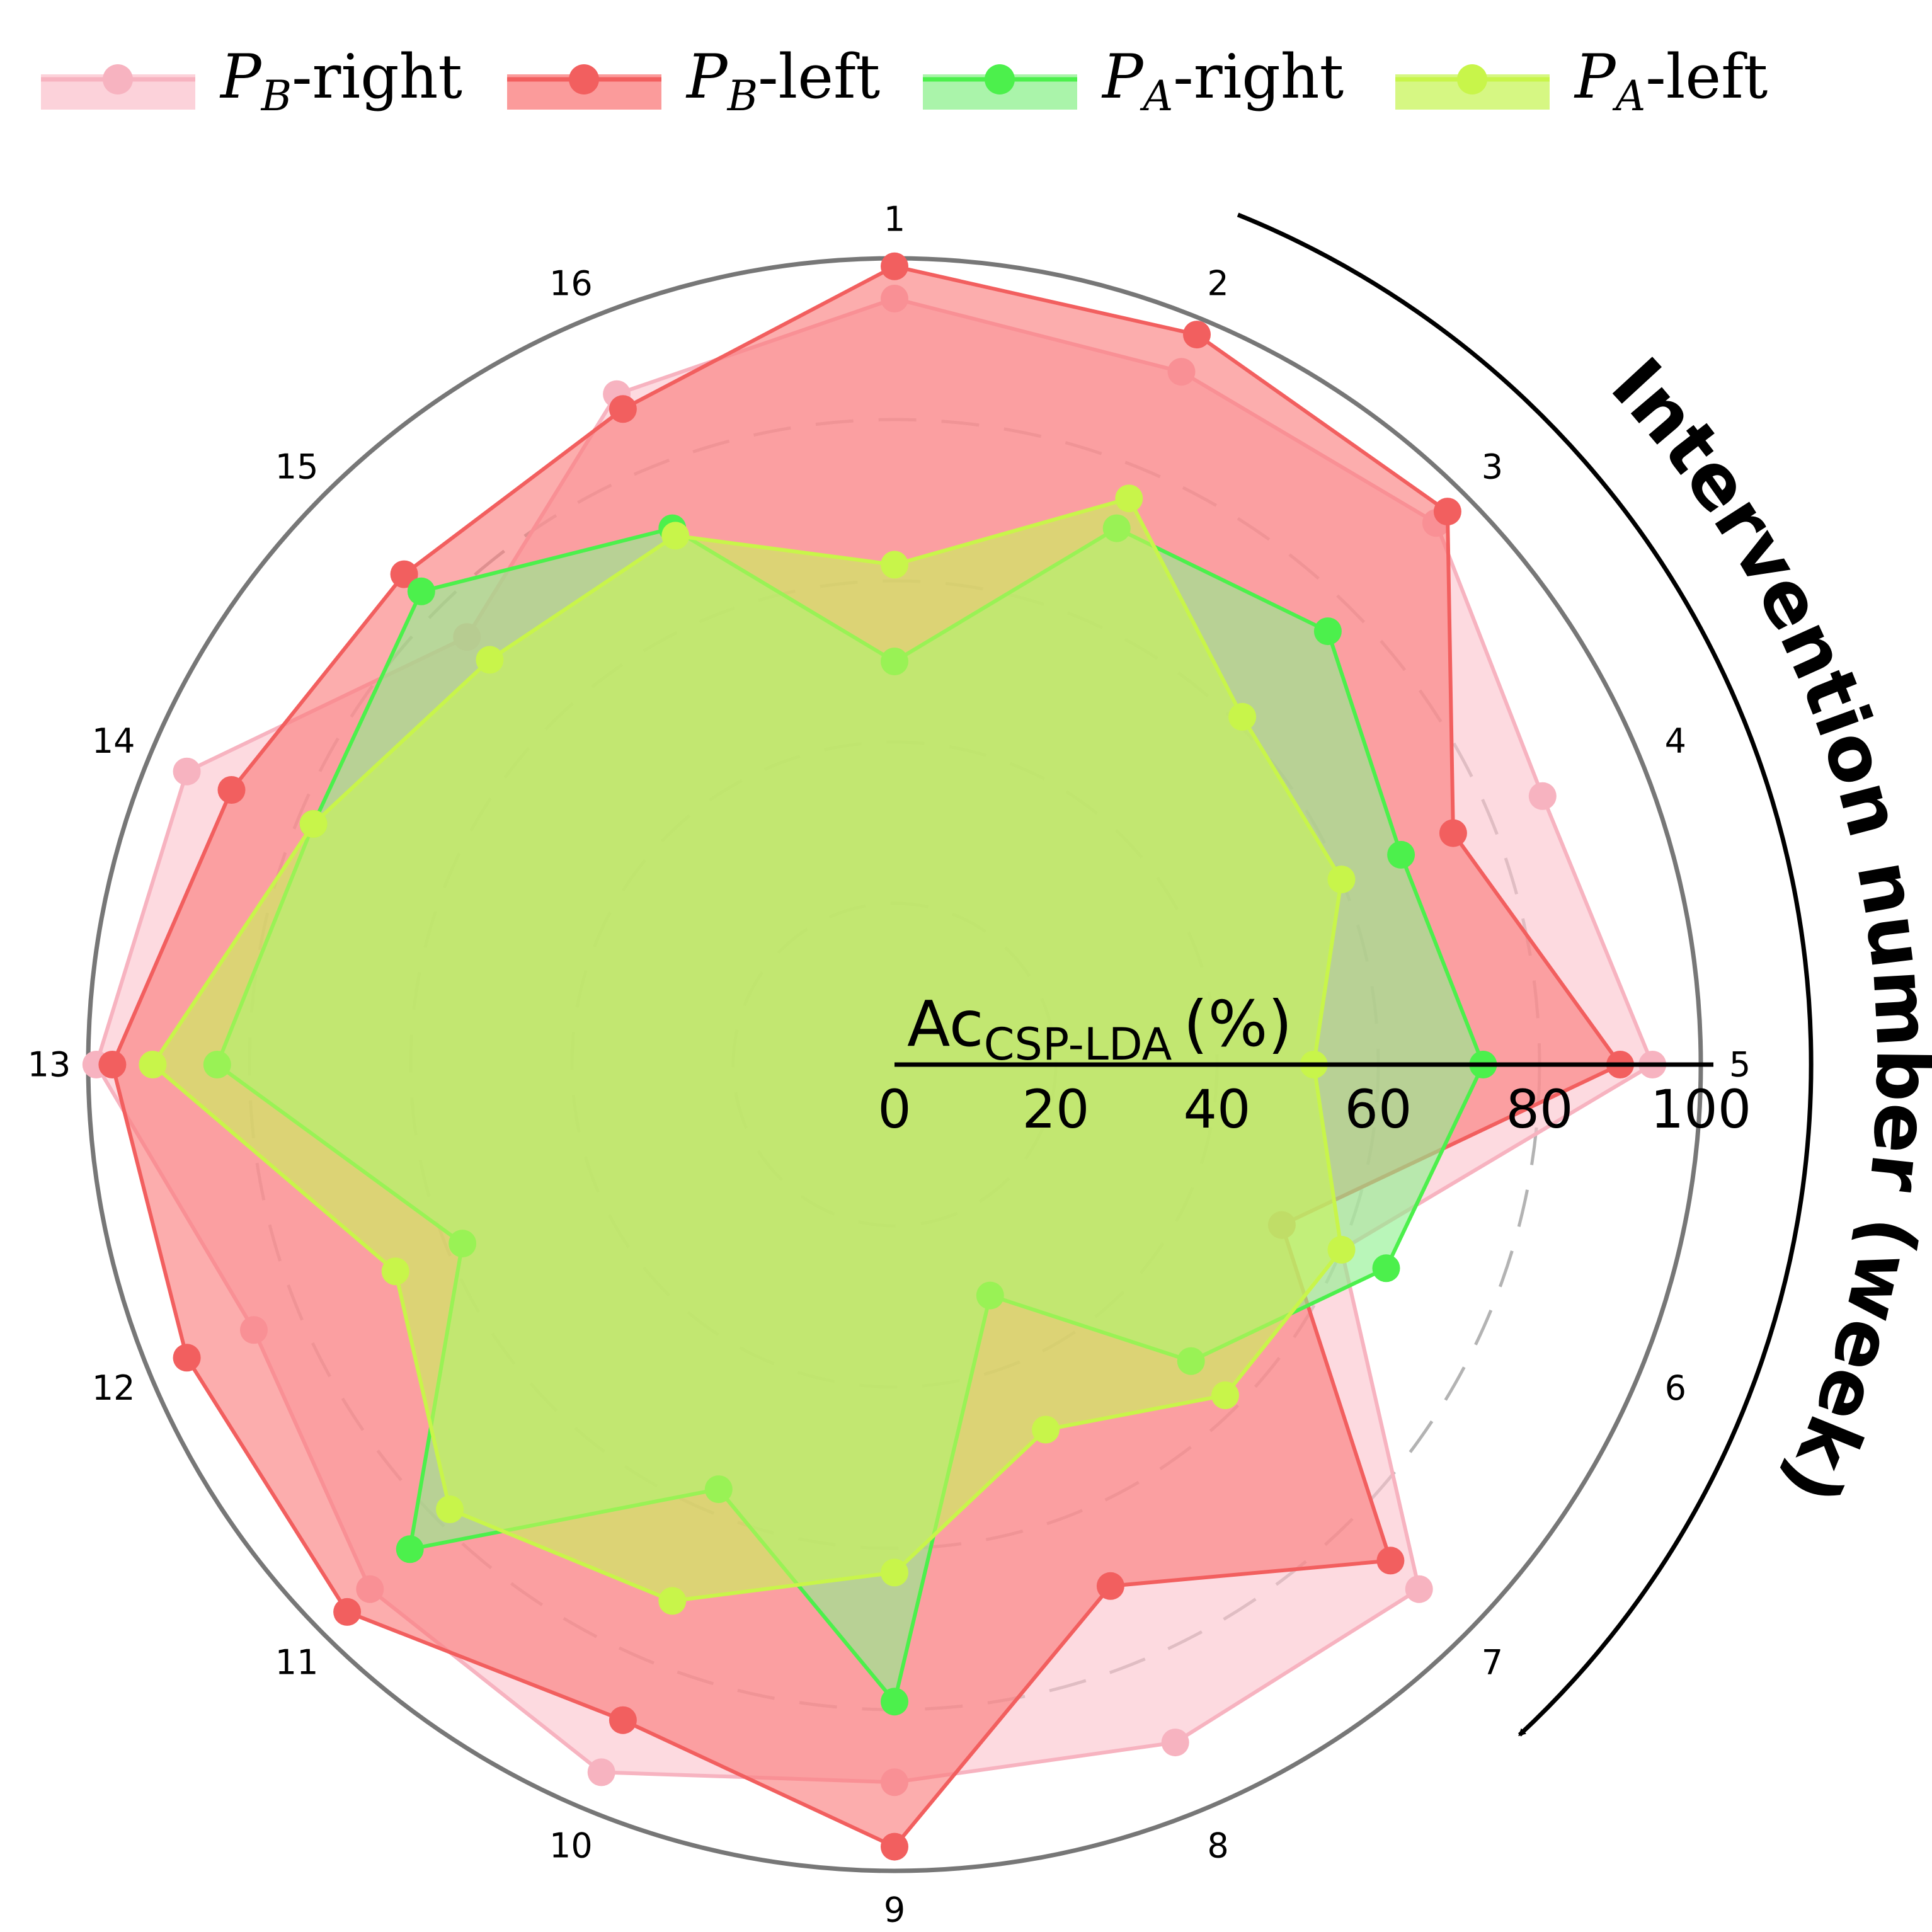  What do you see at coordinates (1217, 1109) in the screenshot?
I see `radial-tick-40: 40` at bounding box center [1217, 1109].